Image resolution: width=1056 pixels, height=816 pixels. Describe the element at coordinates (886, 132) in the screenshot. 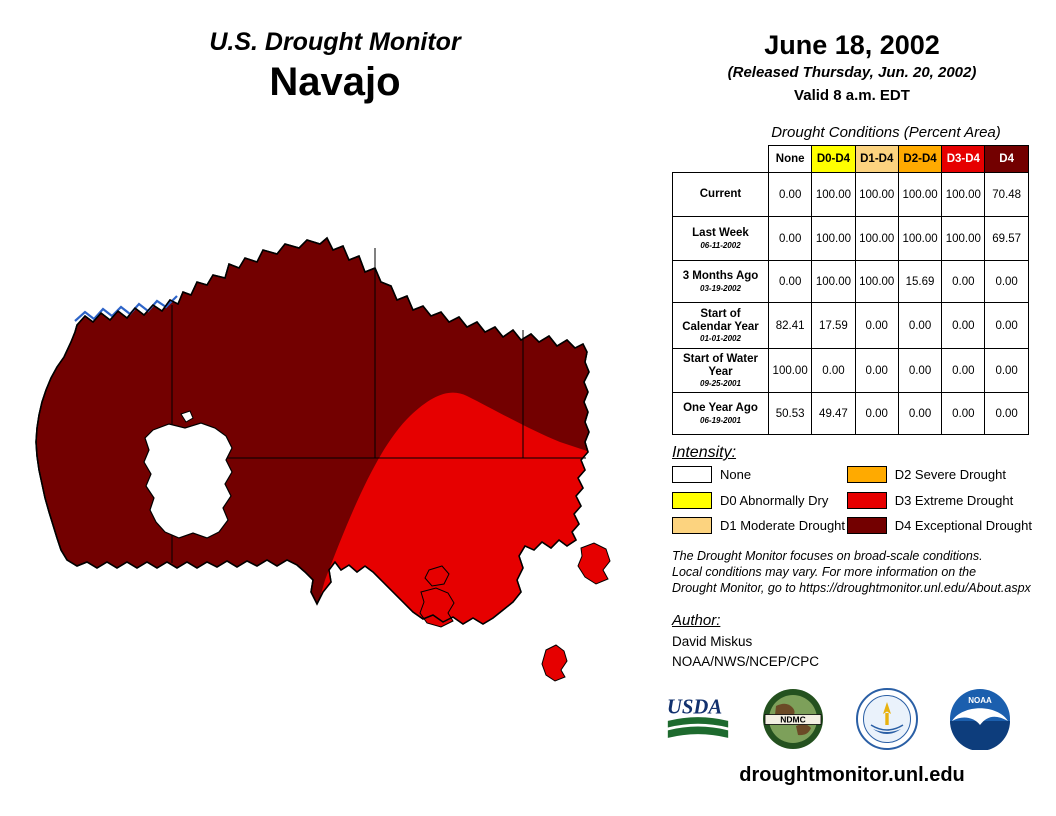

I see `table-title: Drought Conditions (Percent Area)` at that location.